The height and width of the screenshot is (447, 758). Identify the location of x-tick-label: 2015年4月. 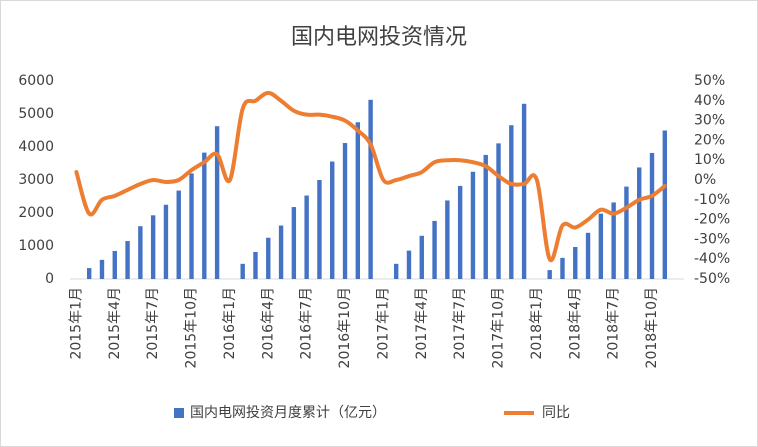
(115, 323).